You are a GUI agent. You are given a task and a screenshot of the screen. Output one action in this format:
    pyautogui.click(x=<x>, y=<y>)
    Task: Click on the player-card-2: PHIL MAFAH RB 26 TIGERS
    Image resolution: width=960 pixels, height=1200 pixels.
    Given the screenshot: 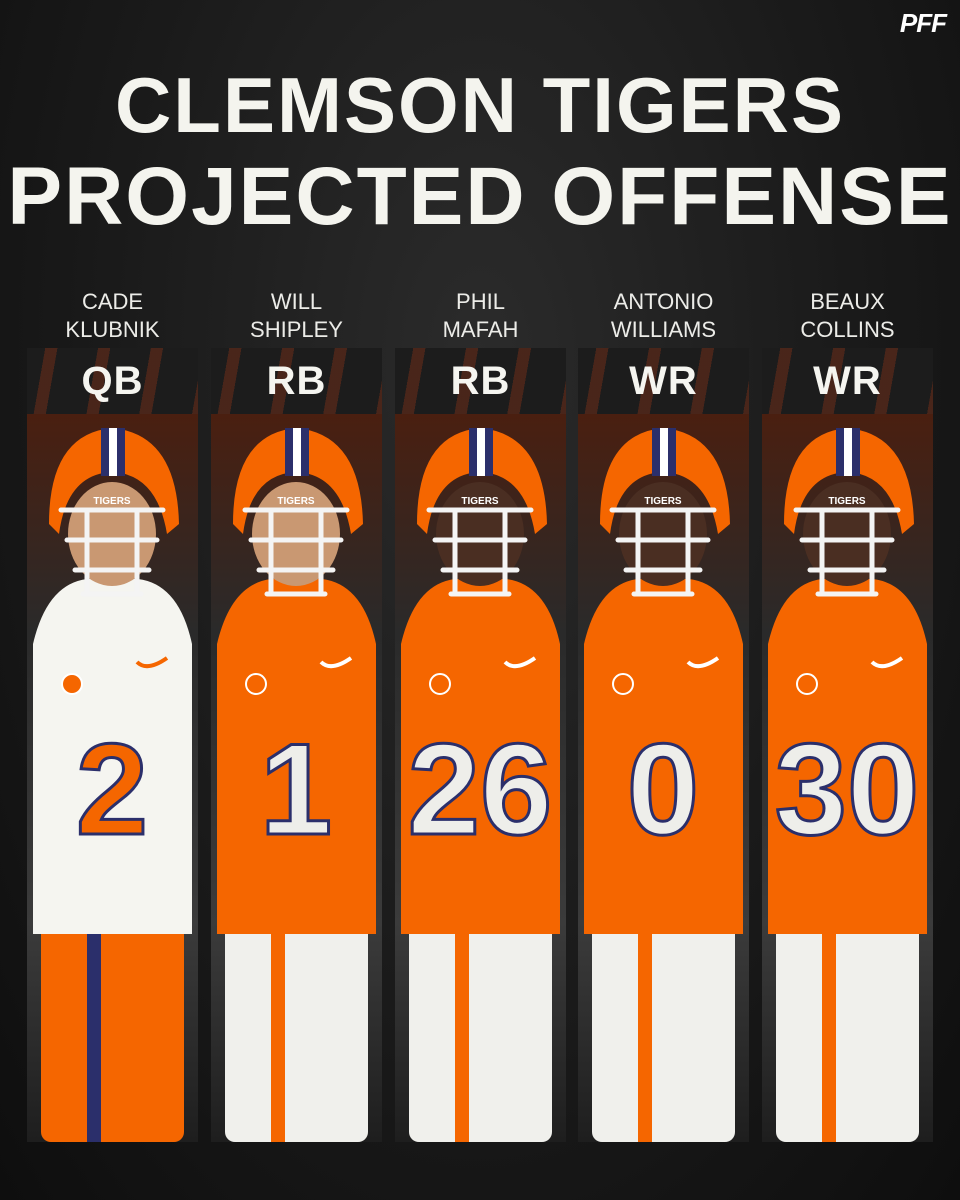 What is the action you would take?
    pyautogui.click(x=480, y=711)
    